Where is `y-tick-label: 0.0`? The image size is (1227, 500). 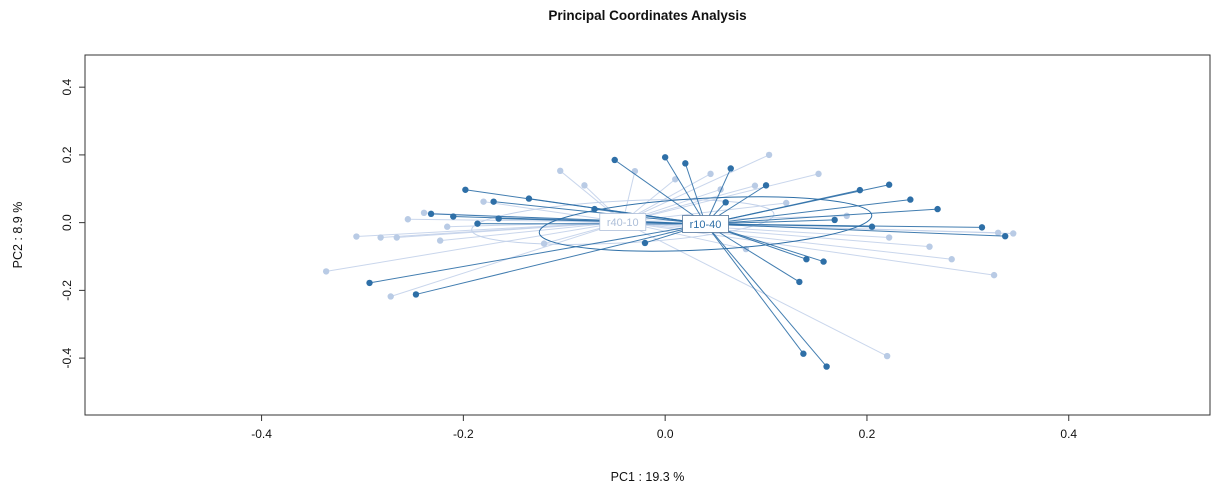 y-tick-label: 0.0 is located at coordinates (67, 222).